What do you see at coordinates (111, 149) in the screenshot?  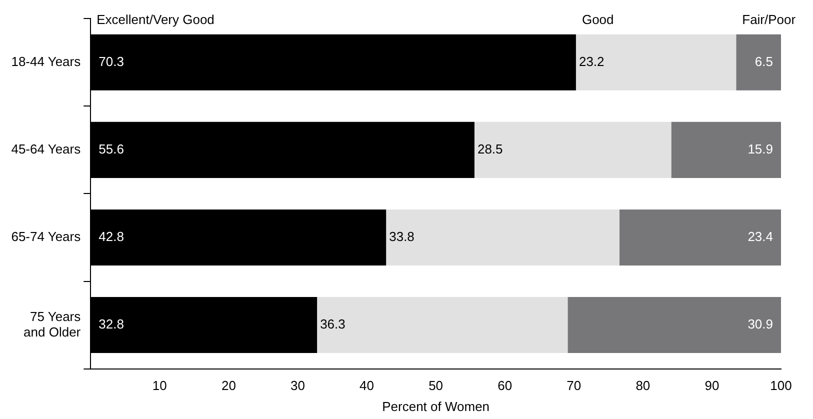 I see `data-label: 55.6` at bounding box center [111, 149].